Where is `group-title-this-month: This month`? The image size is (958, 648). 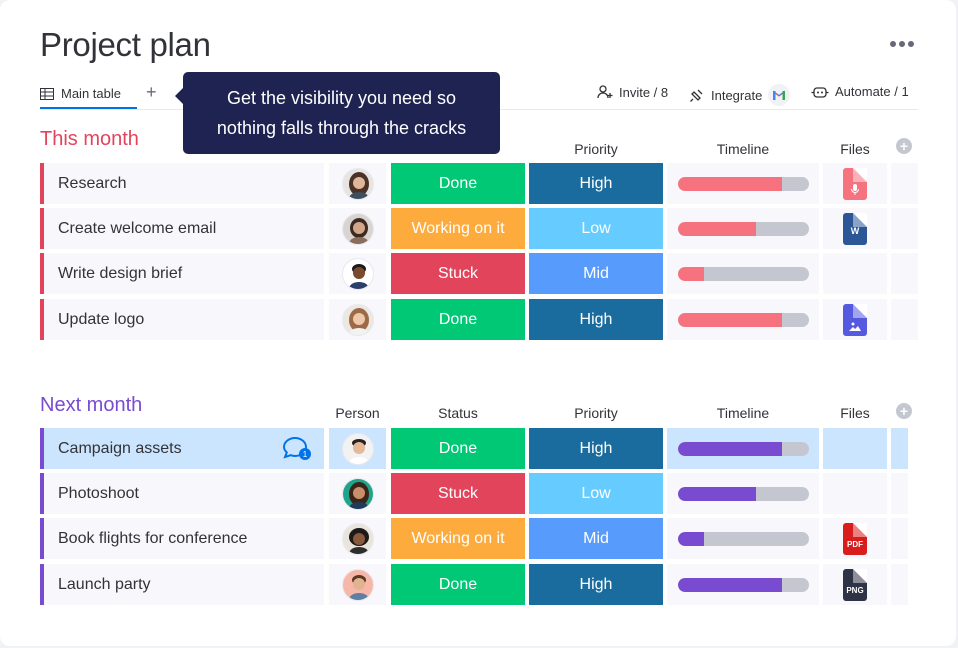
group-title-this-month: This month is located at coordinates (89, 139).